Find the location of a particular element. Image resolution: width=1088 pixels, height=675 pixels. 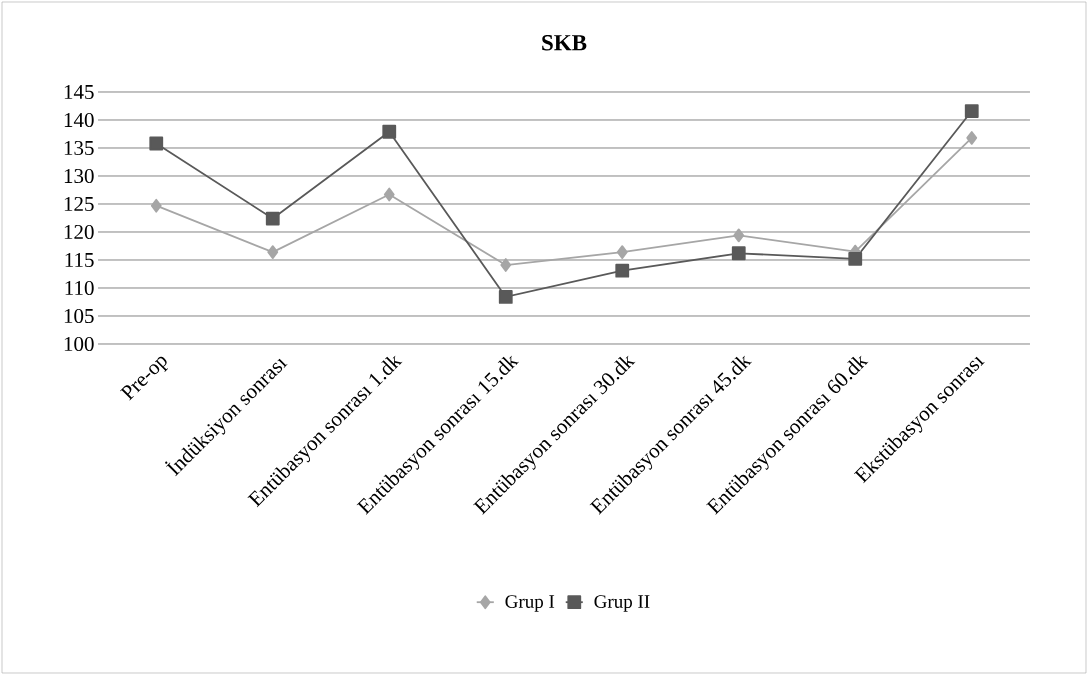

y-tick-label: 135 is located at coordinates (79, 148).